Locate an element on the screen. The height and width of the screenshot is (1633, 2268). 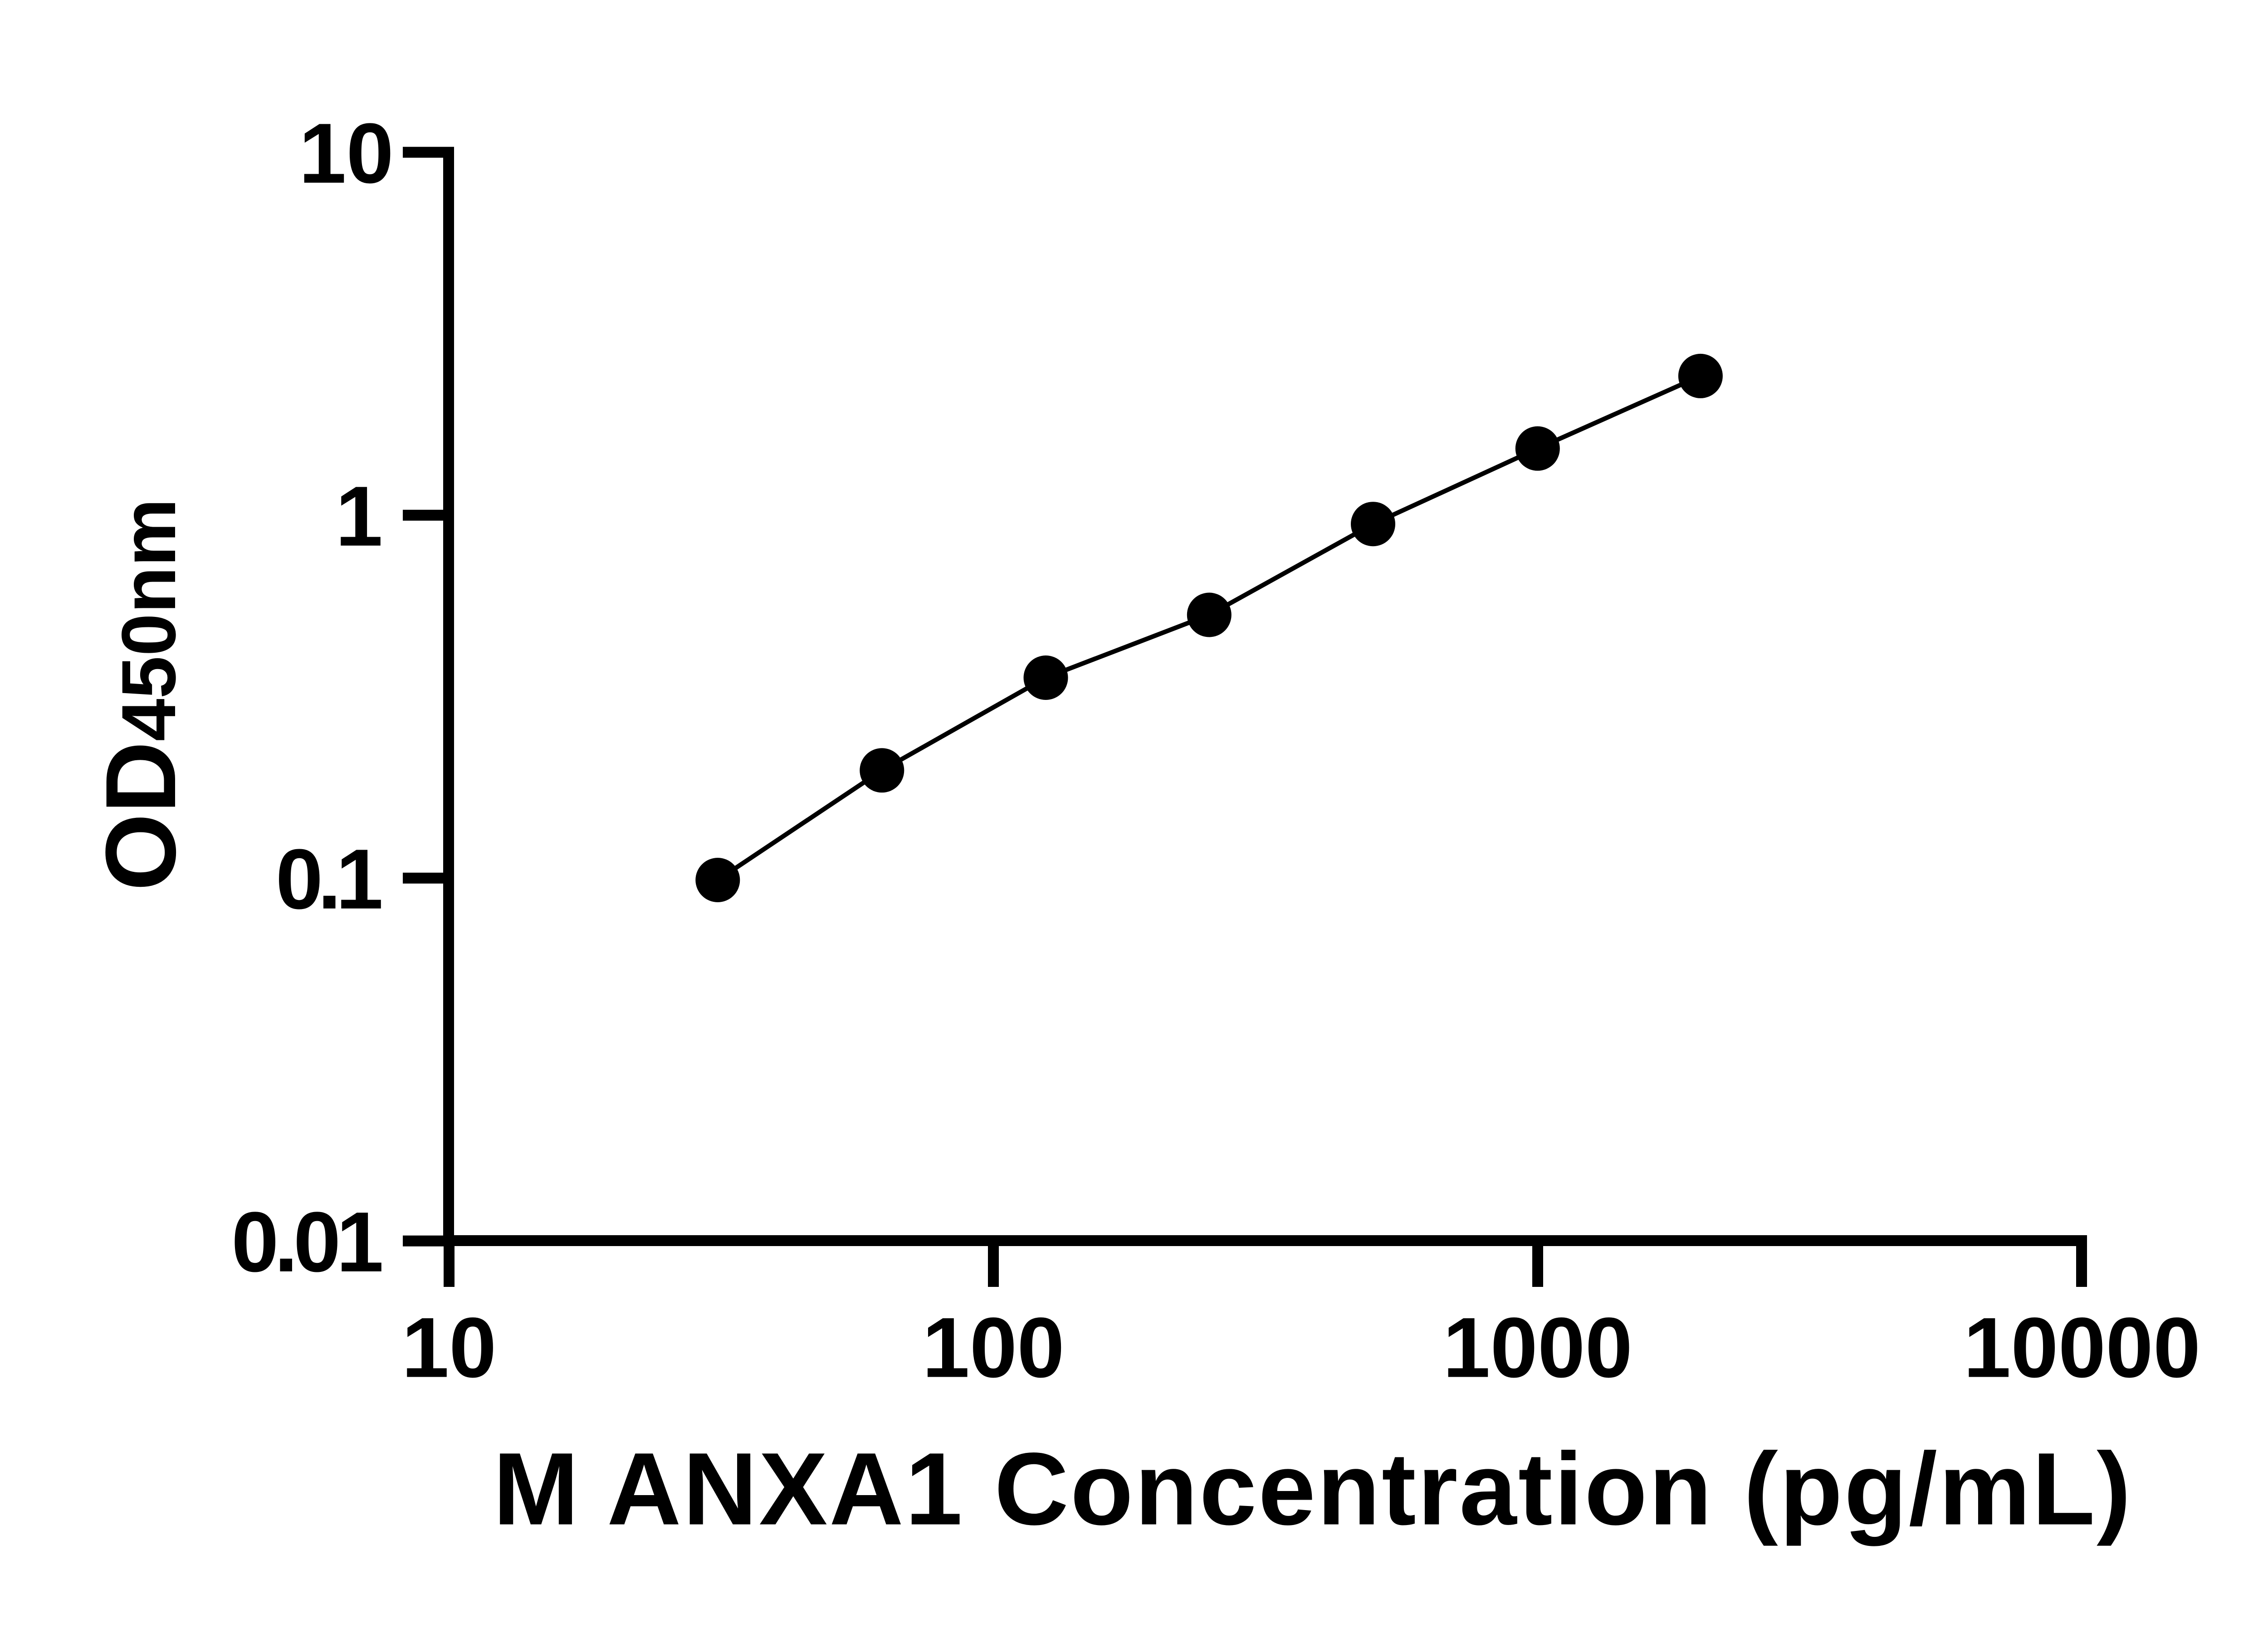
svg-text: OD450nm is located at coordinates (140, 695).